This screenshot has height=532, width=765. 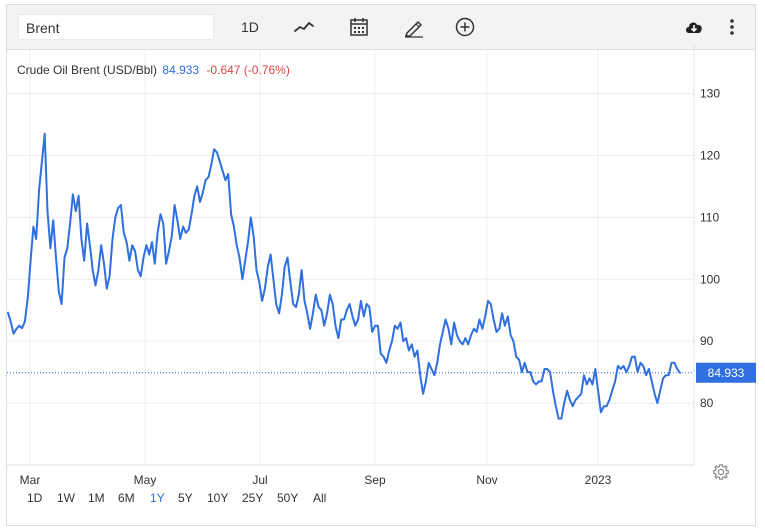 I want to click on x-tick-label: May, so click(x=145, y=480).